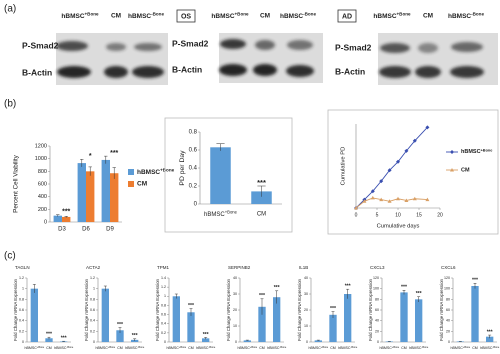 Image resolution: width=500 pixels, height=354 pixels. Describe the element at coordinates (93, 267) in the screenshot. I see `chart-title: ACTA2` at that location.